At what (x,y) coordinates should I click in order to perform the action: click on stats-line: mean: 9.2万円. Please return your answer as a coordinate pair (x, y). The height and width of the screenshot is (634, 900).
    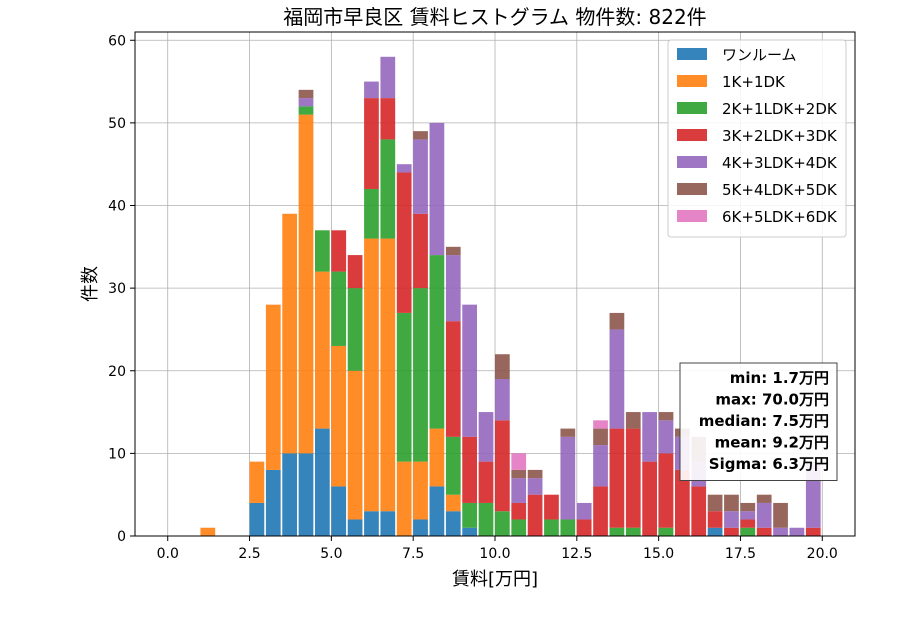
    Looking at the image, I should click on (772, 443).